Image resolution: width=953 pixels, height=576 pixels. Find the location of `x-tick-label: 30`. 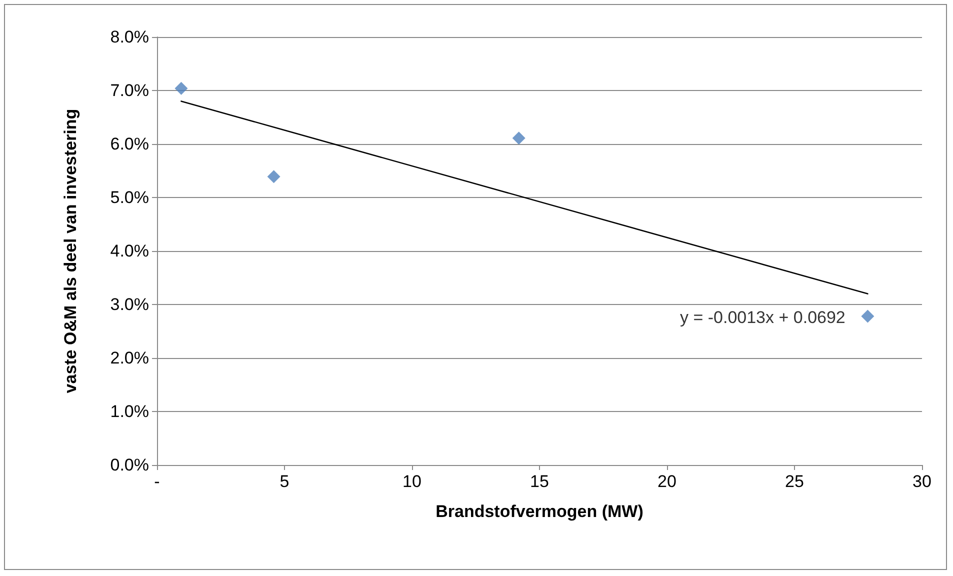

x-tick-label: 30 is located at coordinates (922, 481).